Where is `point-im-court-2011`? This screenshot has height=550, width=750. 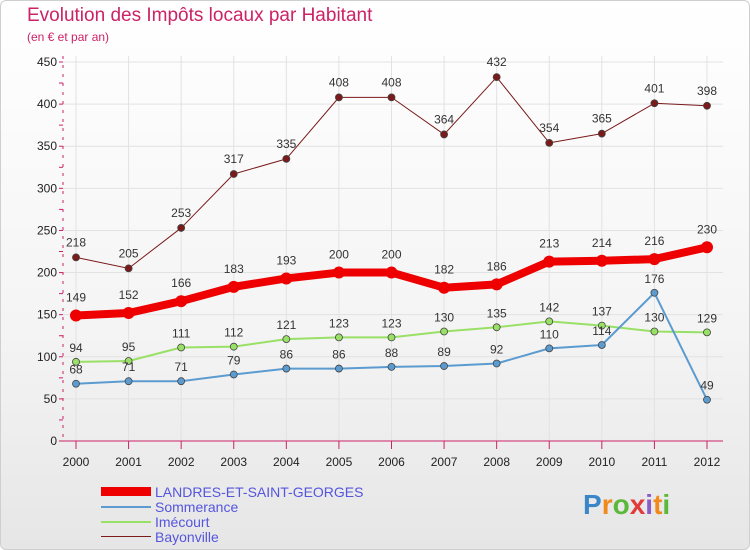
point-im-court-2011 is located at coordinates (654, 331).